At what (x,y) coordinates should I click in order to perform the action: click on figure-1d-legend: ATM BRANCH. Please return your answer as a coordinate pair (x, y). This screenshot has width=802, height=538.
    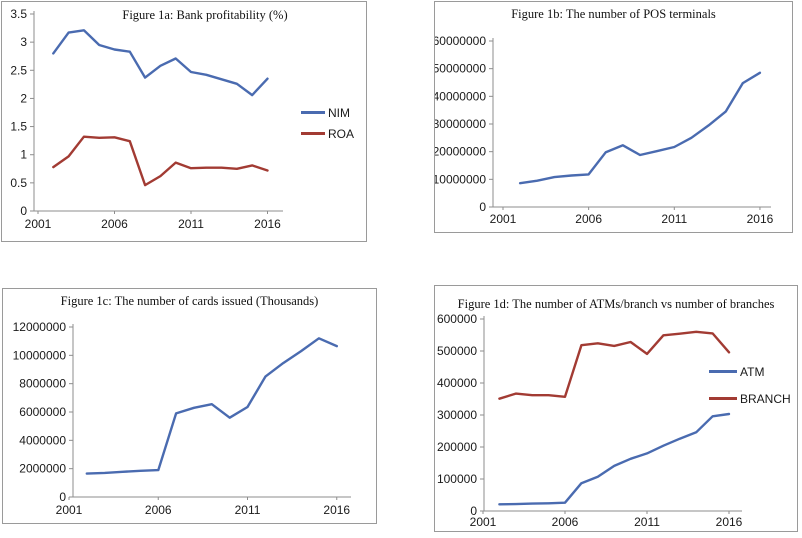
    Looking at the image, I should click on (750, 388).